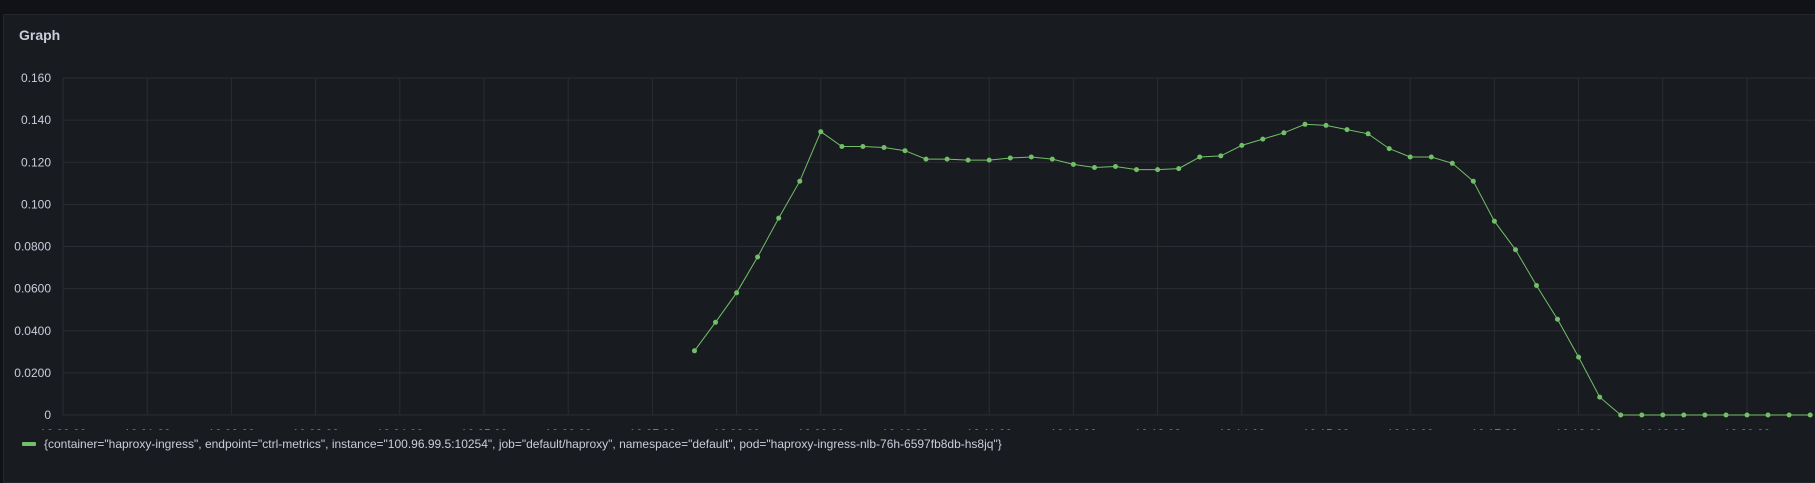 The image size is (1815, 483). What do you see at coordinates (36, 78) in the screenshot?
I see `y-tick-label: 0.160` at bounding box center [36, 78].